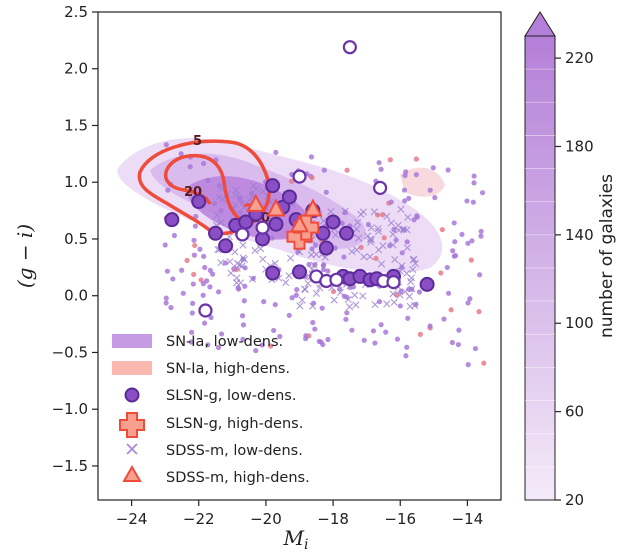 The height and width of the screenshot is (555, 634). I want to click on x-axis: −24 −22 −20 −18 −16 −14, so click(299, 514).